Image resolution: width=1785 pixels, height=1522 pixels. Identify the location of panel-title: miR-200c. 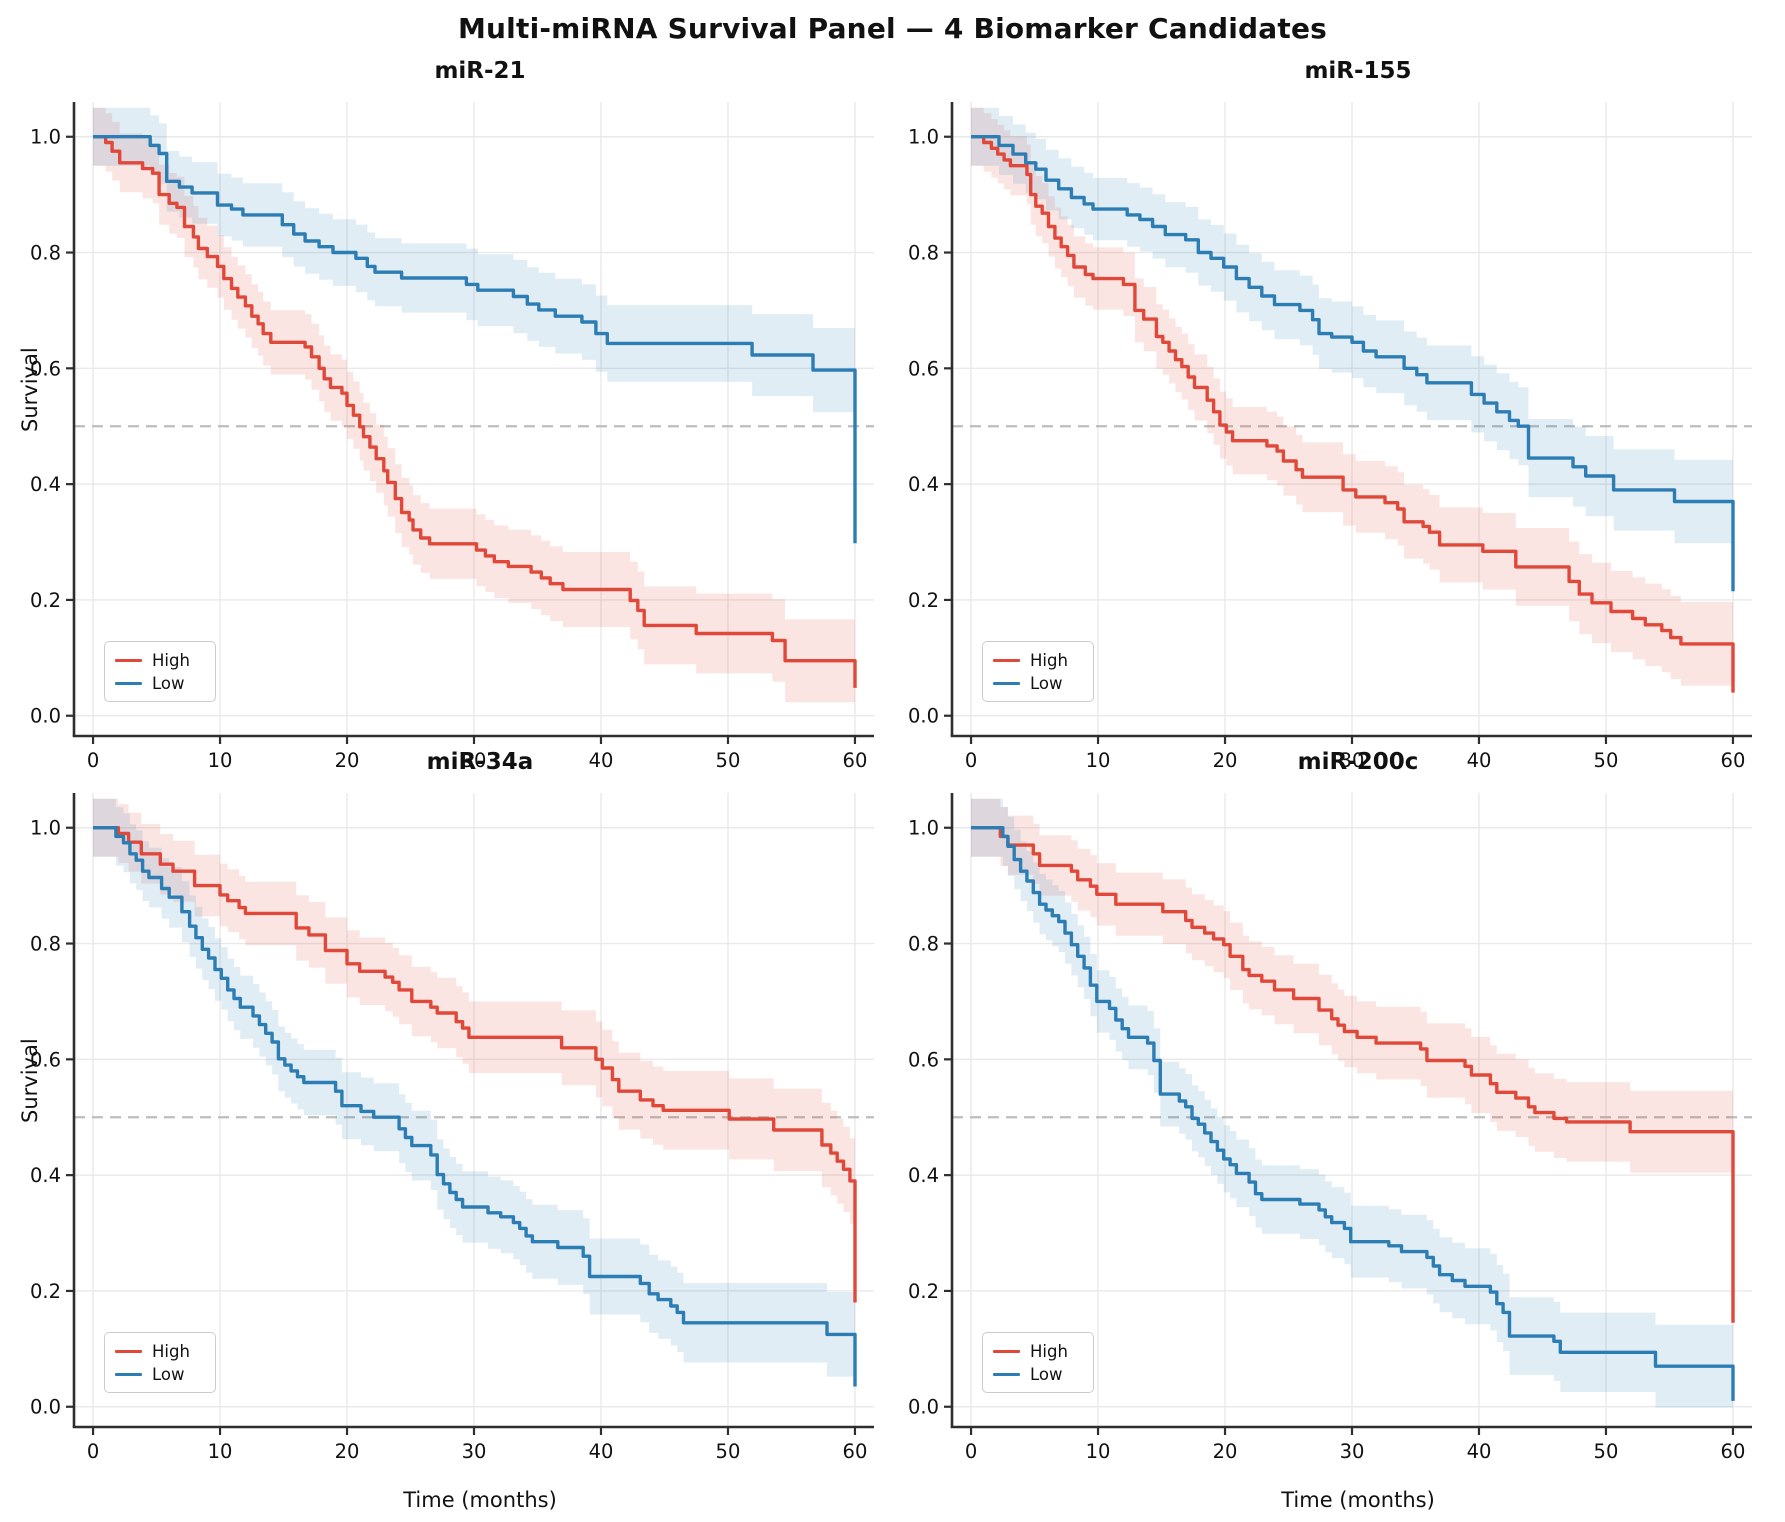
(1358, 762).